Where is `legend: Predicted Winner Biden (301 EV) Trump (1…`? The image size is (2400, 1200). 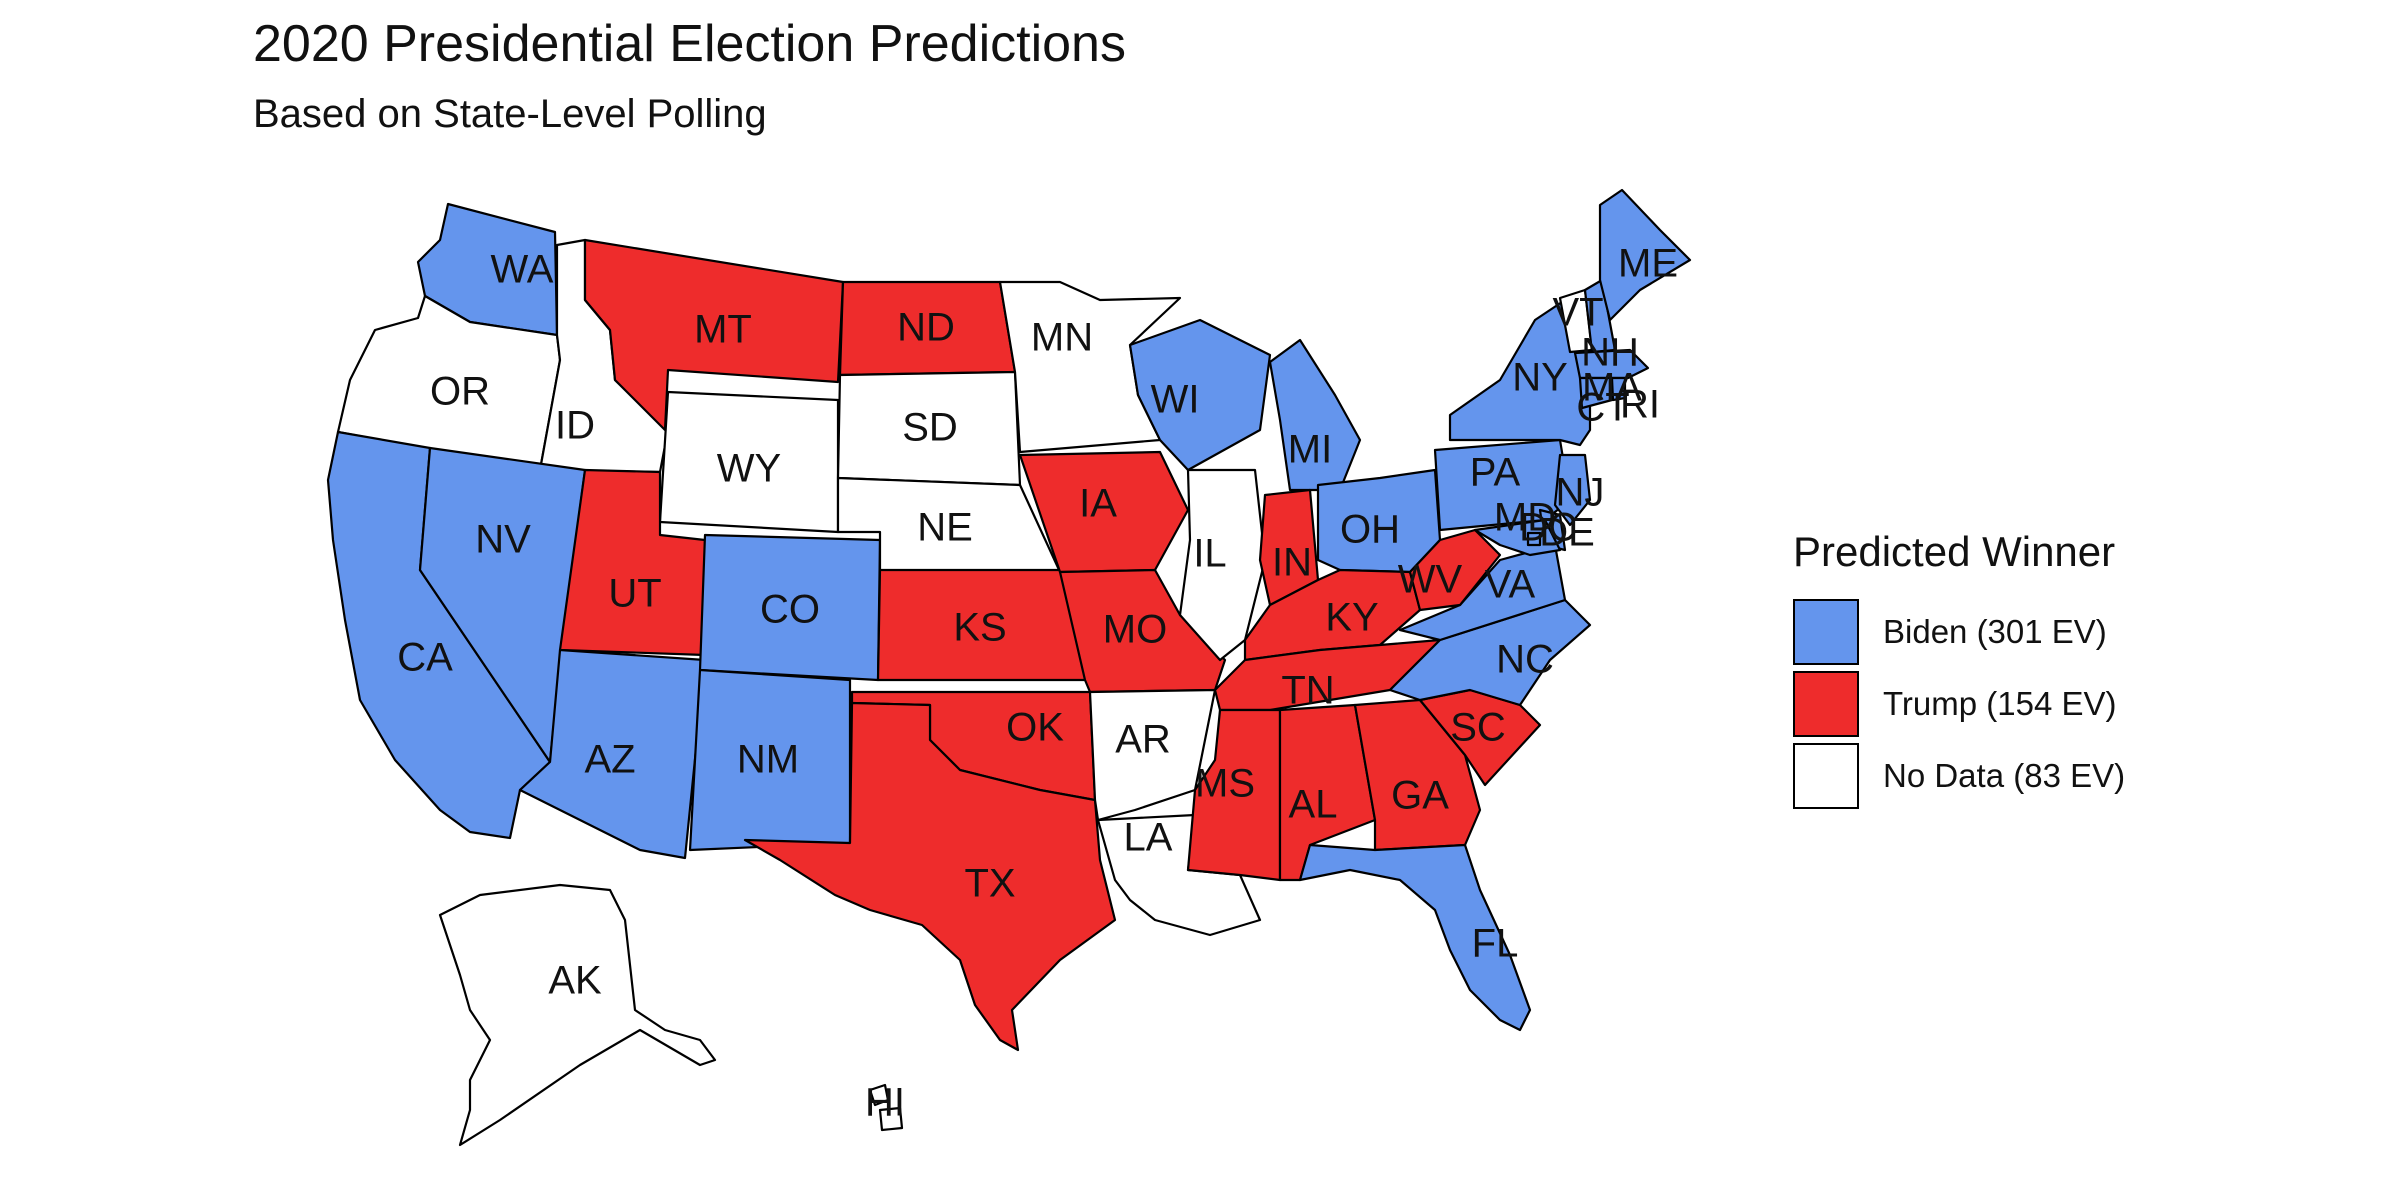
legend: Predicted Winner Biden (301 EV) Trump (1… is located at coordinates (1959, 670).